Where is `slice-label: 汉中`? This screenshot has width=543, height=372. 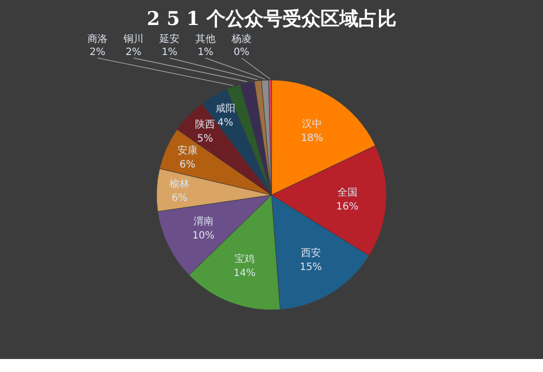
slice-label: 汉中 is located at coordinates (312, 124).